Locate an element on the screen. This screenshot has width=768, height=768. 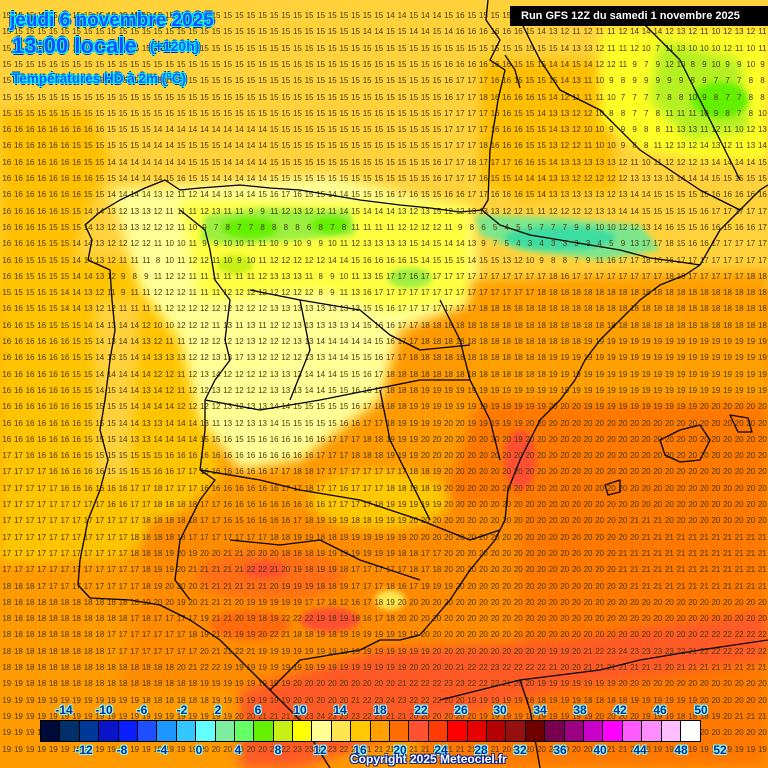
colorbar-tick-label: 44 is located at coordinates (640, 750).